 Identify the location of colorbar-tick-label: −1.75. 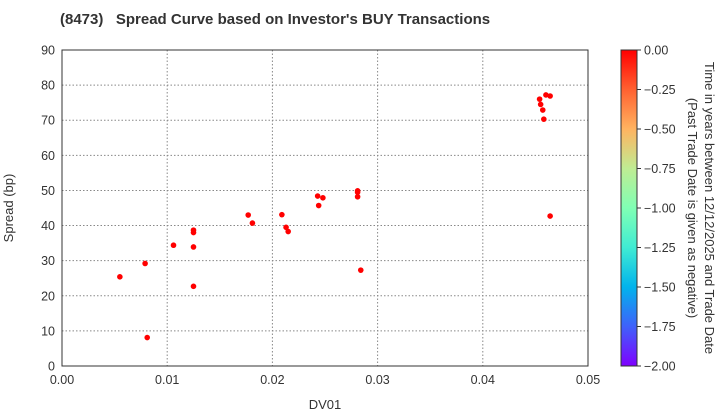
(660, 327).